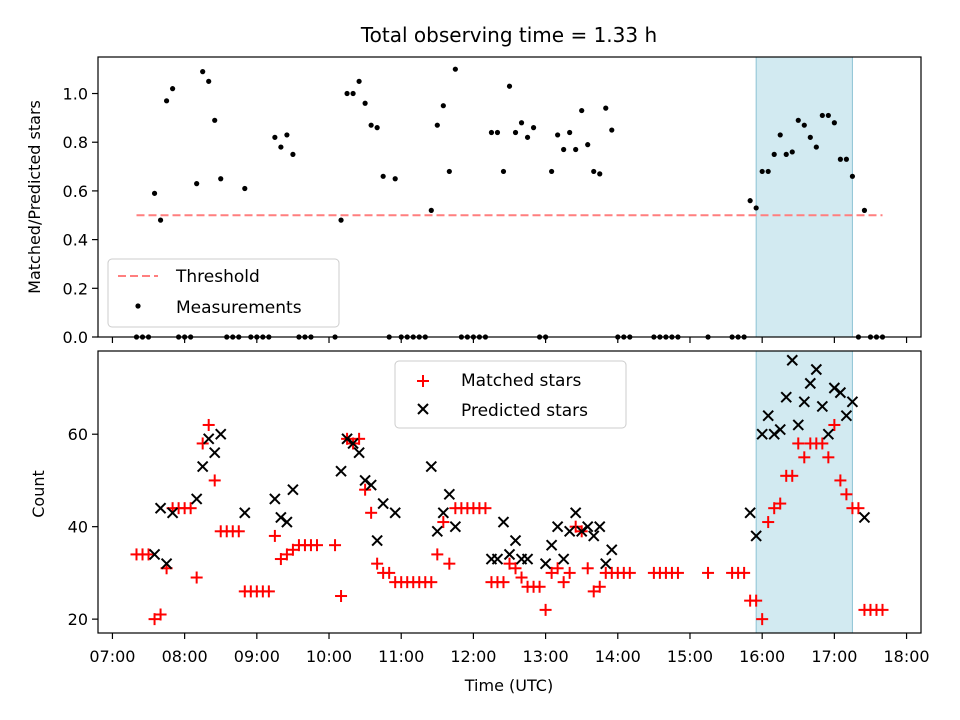 The image size is (960, 720). What do you see at coordinates (75, 240) in the screenshot?
I see `top-y-tick-label: 0.4` at bounding box center [75, 240].